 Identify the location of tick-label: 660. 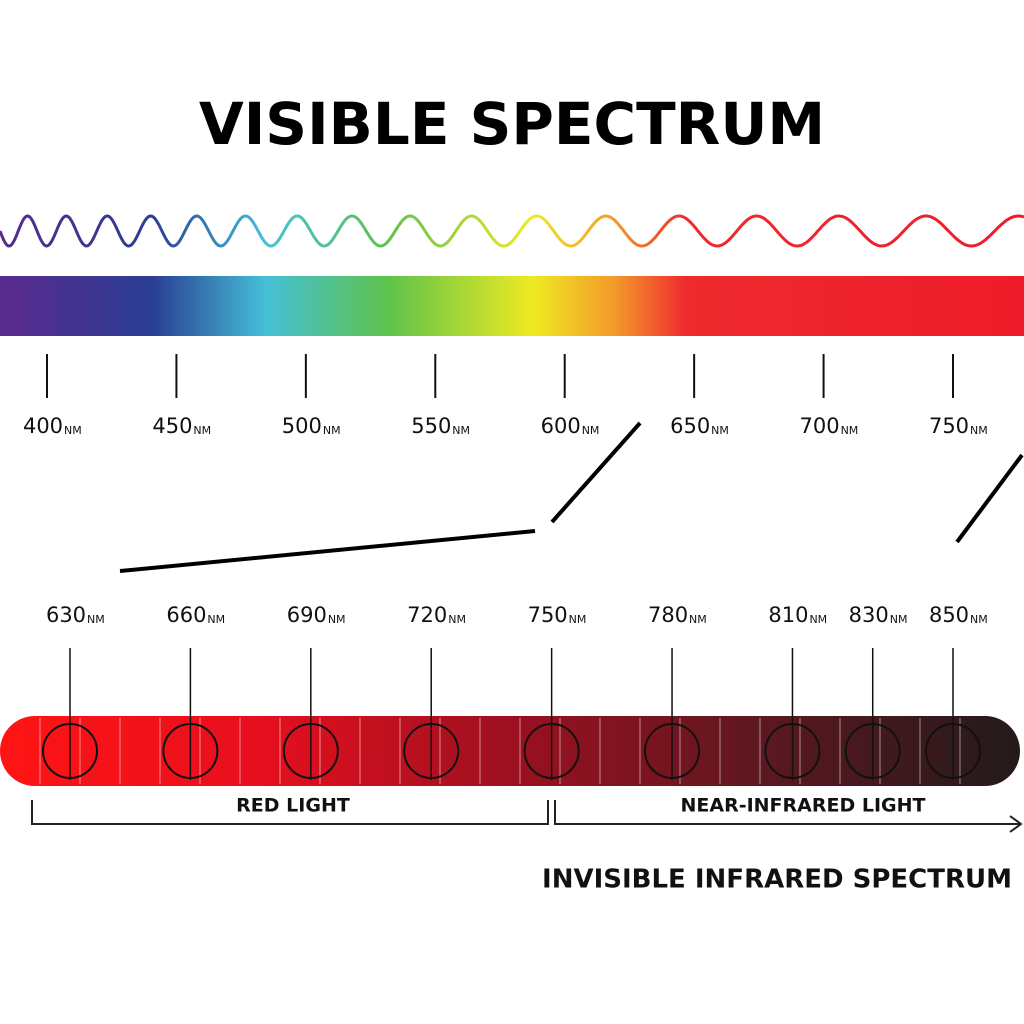
(186, 615).